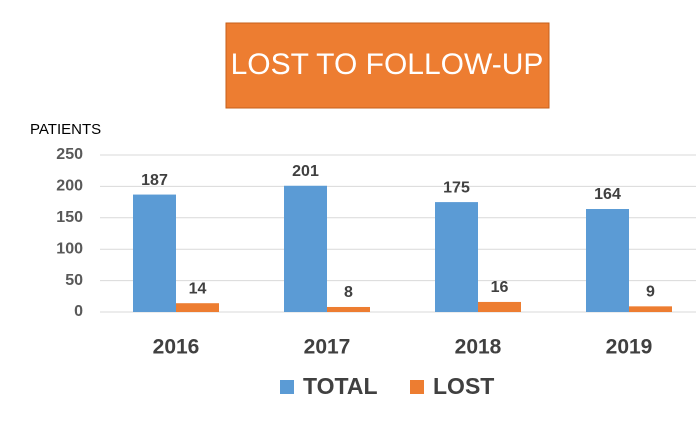 The image size is (696, 435). I want to click on title-box, so click(387, 65).